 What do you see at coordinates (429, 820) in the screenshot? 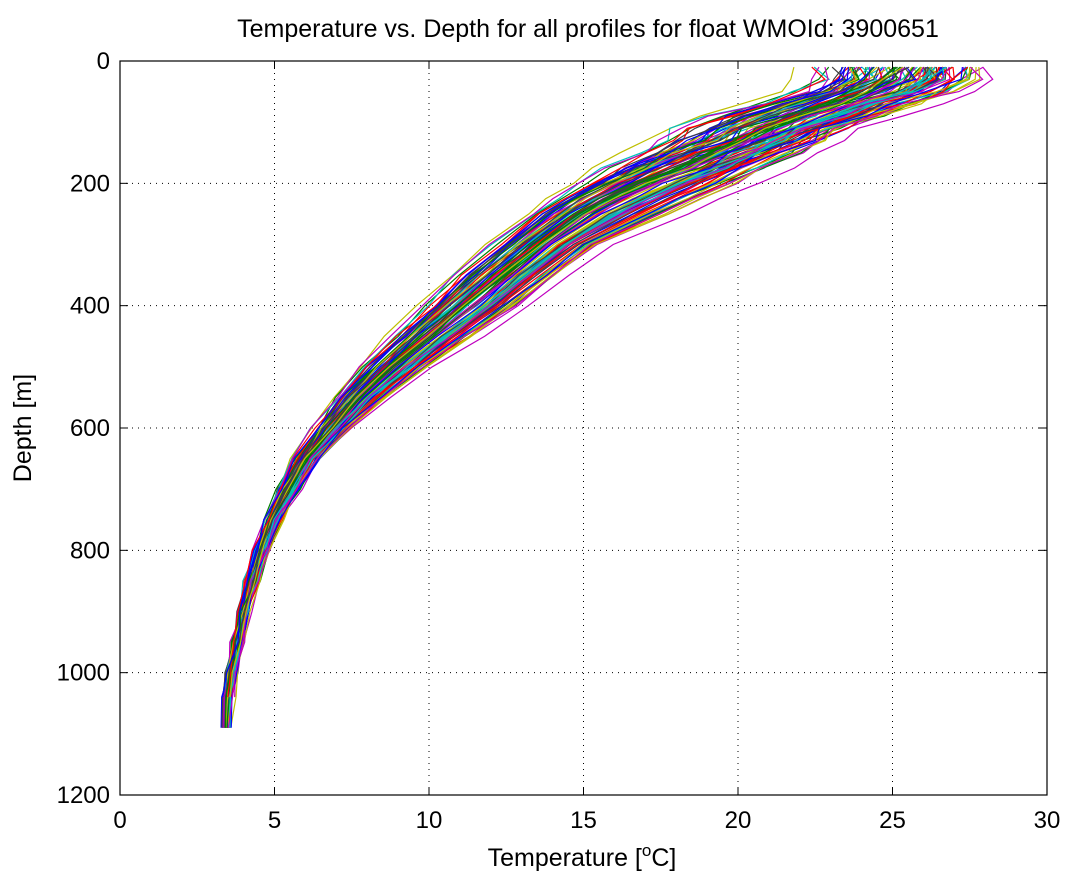
I see `x-tick-label: 10` at bounding box center [429, 820].